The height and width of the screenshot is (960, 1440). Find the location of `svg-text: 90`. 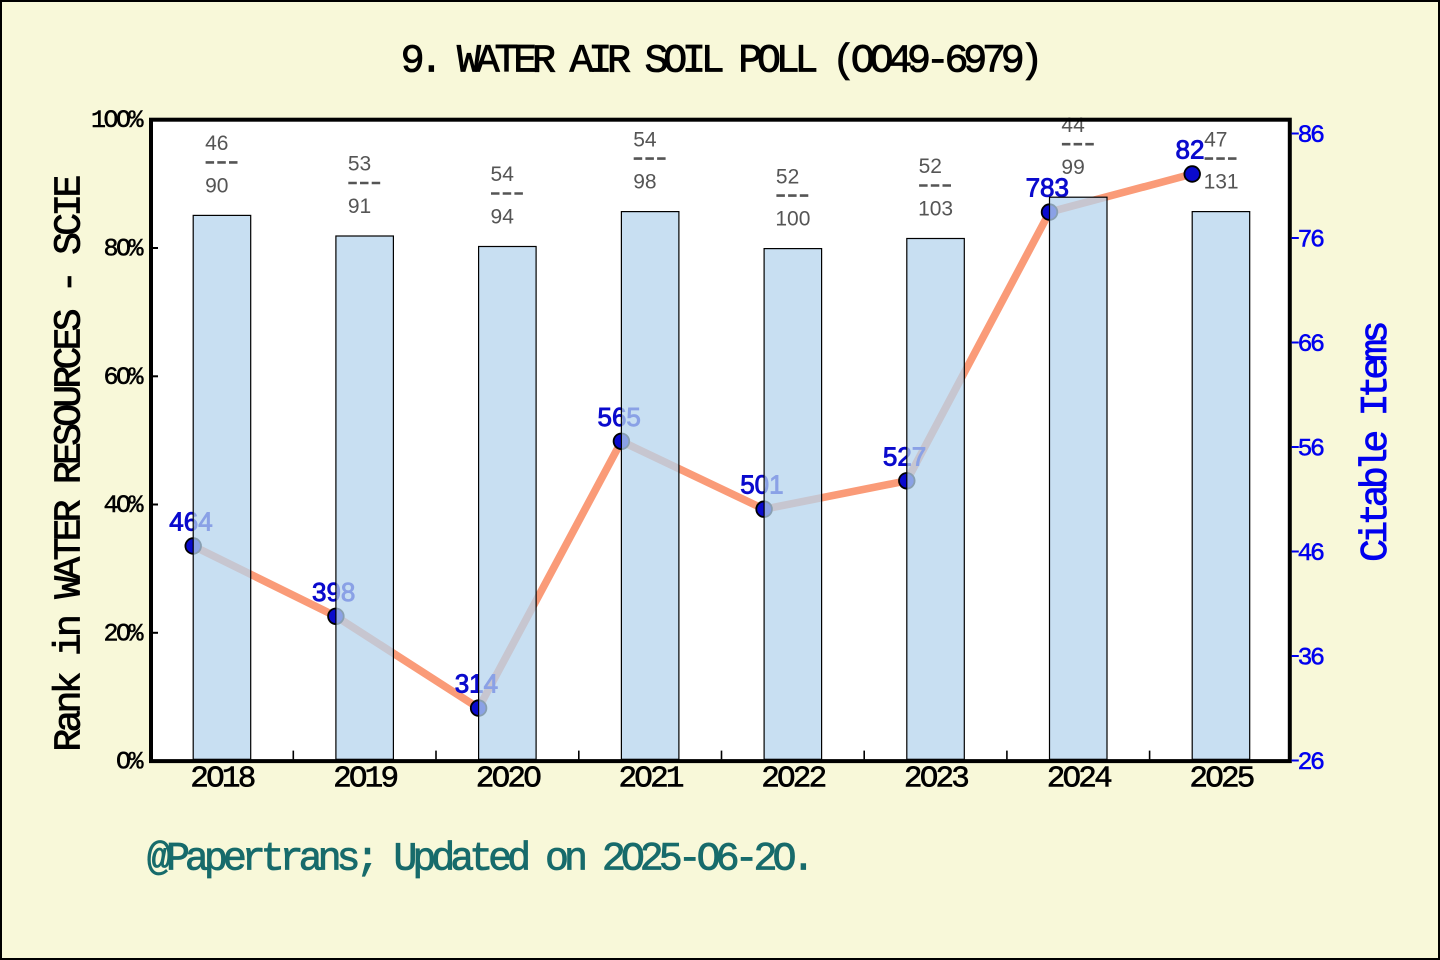

svg-text: 90 is located at coordinates (216, 185).